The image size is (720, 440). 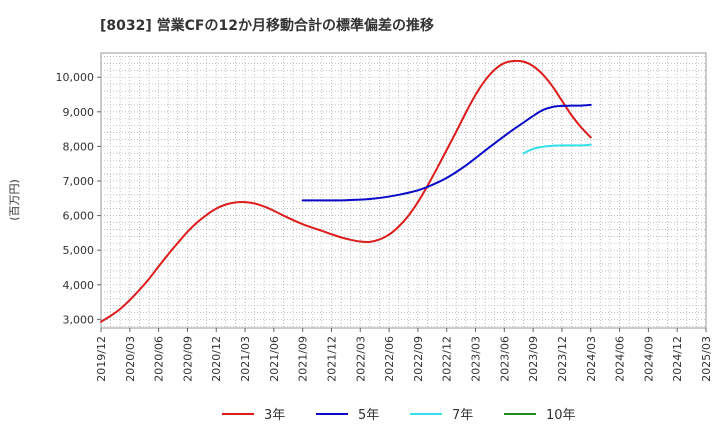 I want to click on legend-label-3年: 3年, so click(x=274, y=415).